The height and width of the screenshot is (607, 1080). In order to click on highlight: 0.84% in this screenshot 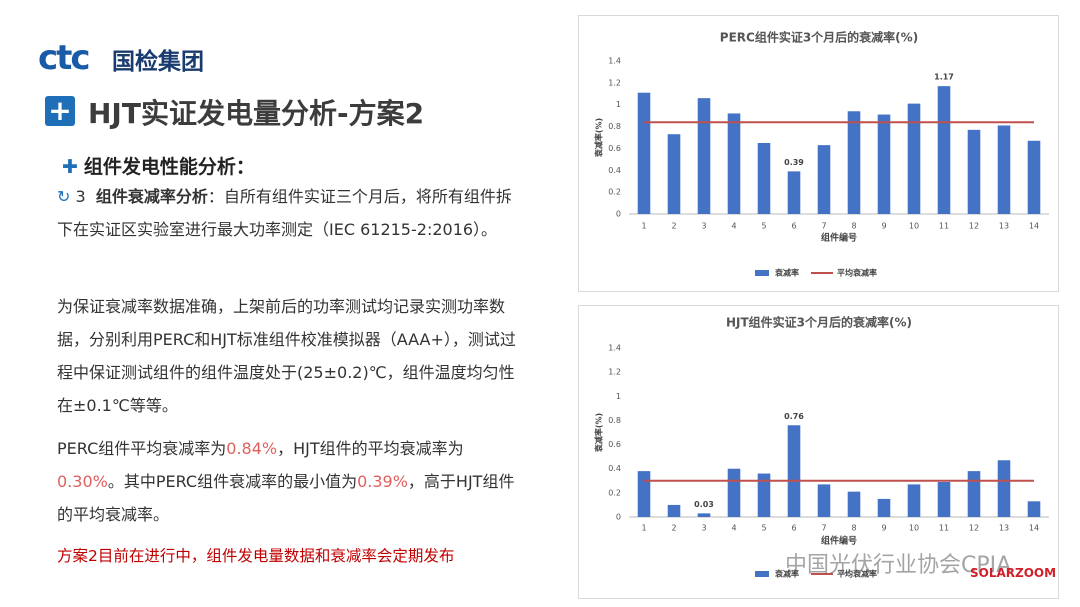, I will do `click(252, 448)`.